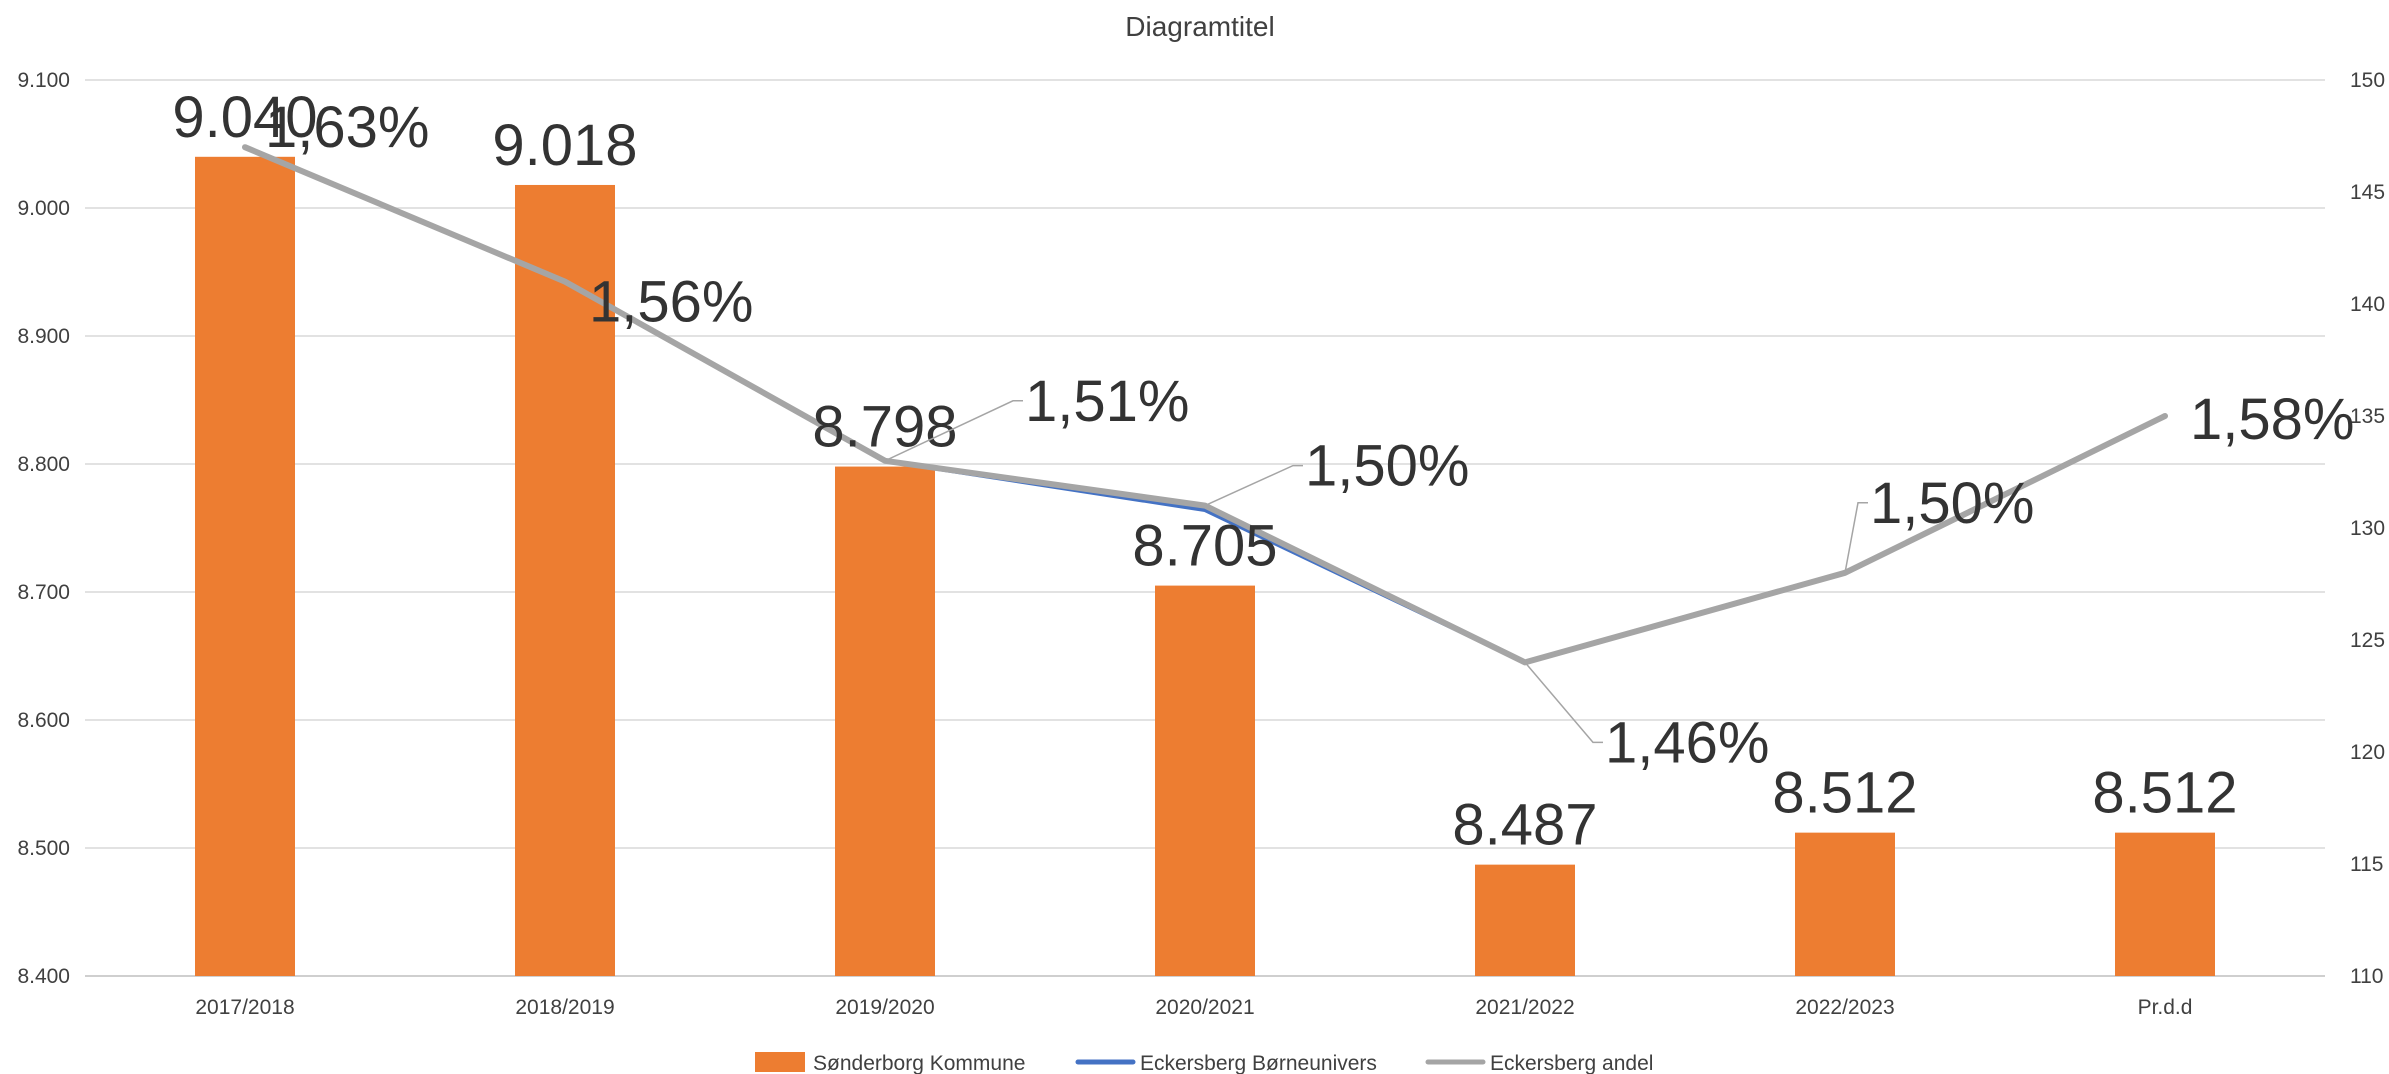 The image size is (2389, 1074). I want to click on legend-label: Eckersberg Børneunivers, so click(1258, 1063).